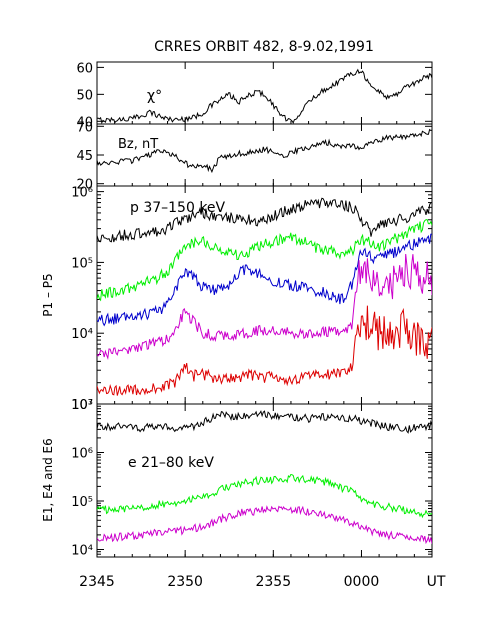 The image size is (484, 619). Describe the element at coordinates (48, 294) in the screenshot. I see `y-axis-label: P1 – P5` at that location.